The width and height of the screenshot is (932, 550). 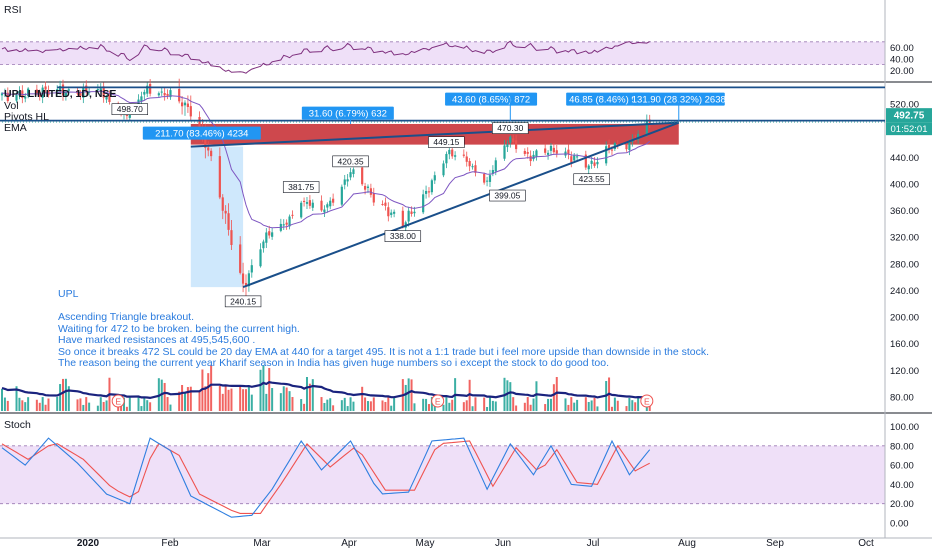 I want to click on rsi-label: RSI, so click(x=13, y=10).